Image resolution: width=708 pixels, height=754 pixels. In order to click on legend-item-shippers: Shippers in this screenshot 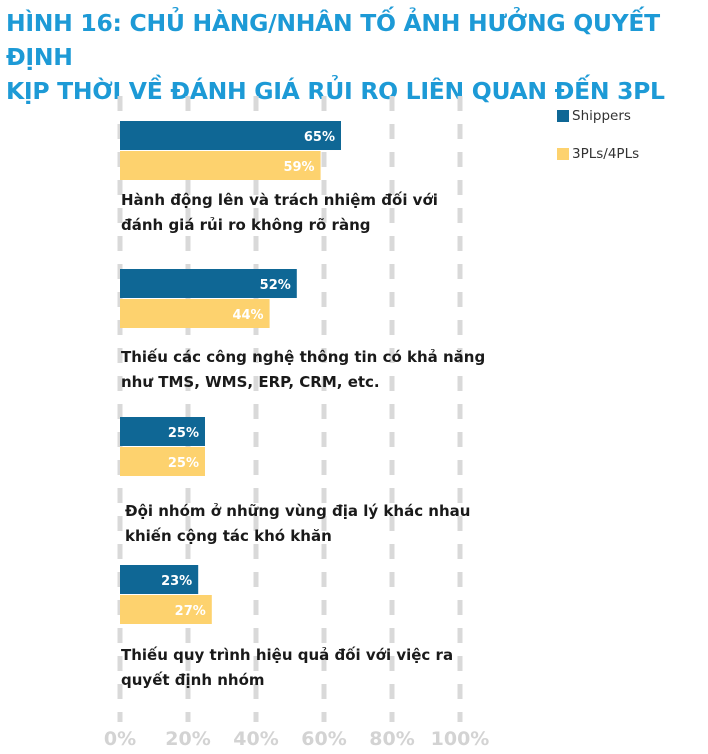, I will do `click(598, 116)`.